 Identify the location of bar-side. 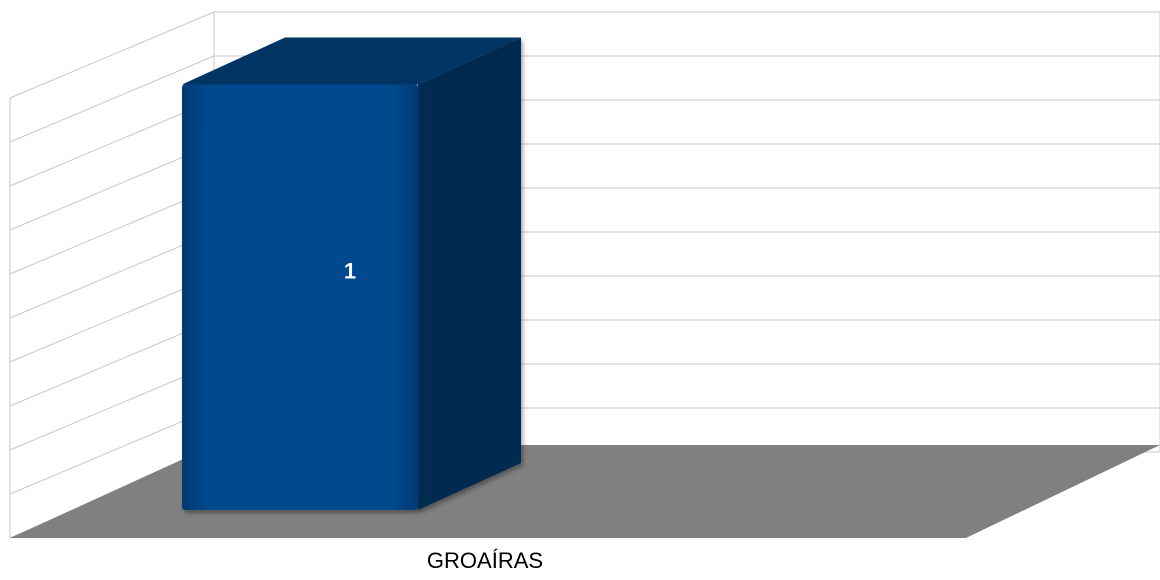
(469, 273).